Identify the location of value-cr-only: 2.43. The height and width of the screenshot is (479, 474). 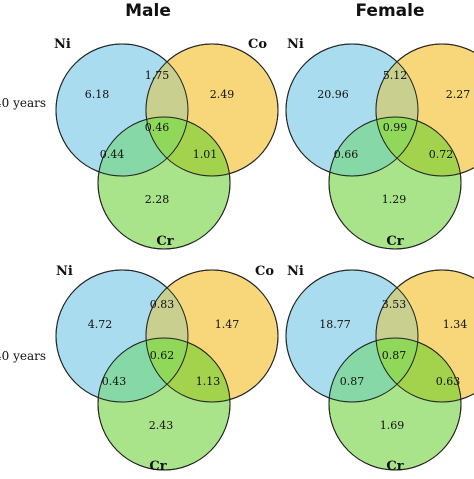
(161, 425).